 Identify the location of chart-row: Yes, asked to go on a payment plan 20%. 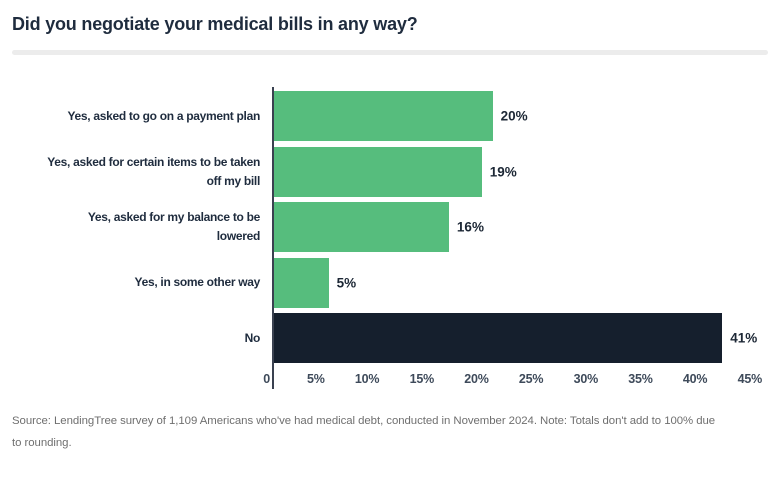
(390, 116).